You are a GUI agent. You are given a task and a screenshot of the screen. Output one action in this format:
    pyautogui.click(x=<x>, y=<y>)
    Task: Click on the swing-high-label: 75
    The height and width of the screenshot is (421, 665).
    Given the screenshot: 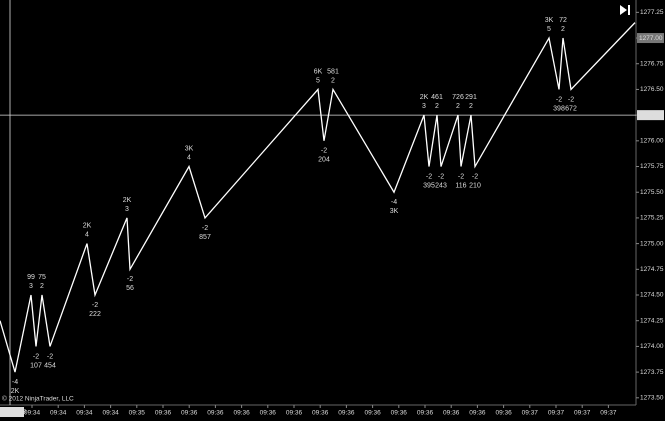 What is the action you would take?
    pyautogui.click(x=42, y=277)
    